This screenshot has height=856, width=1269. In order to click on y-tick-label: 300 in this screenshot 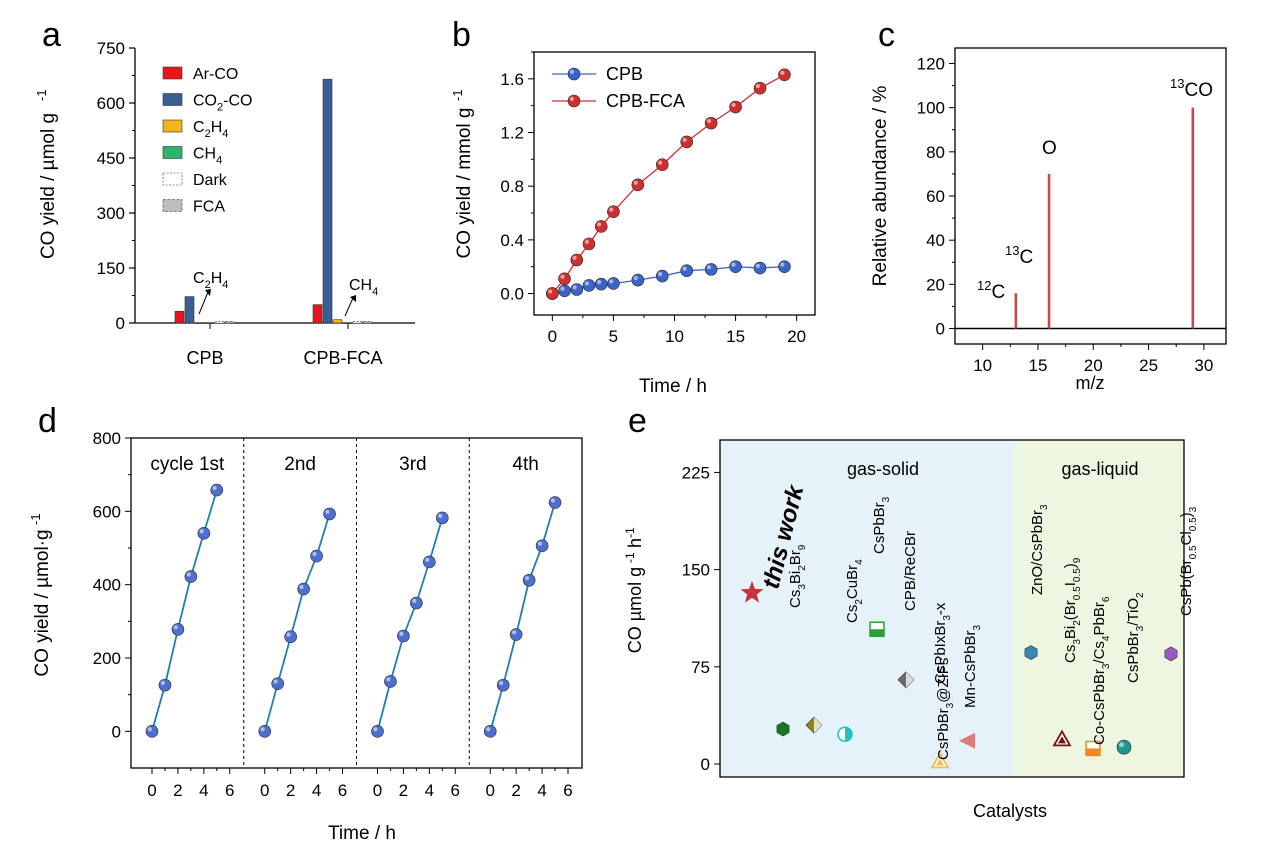, I will do `click(111, 213)`.